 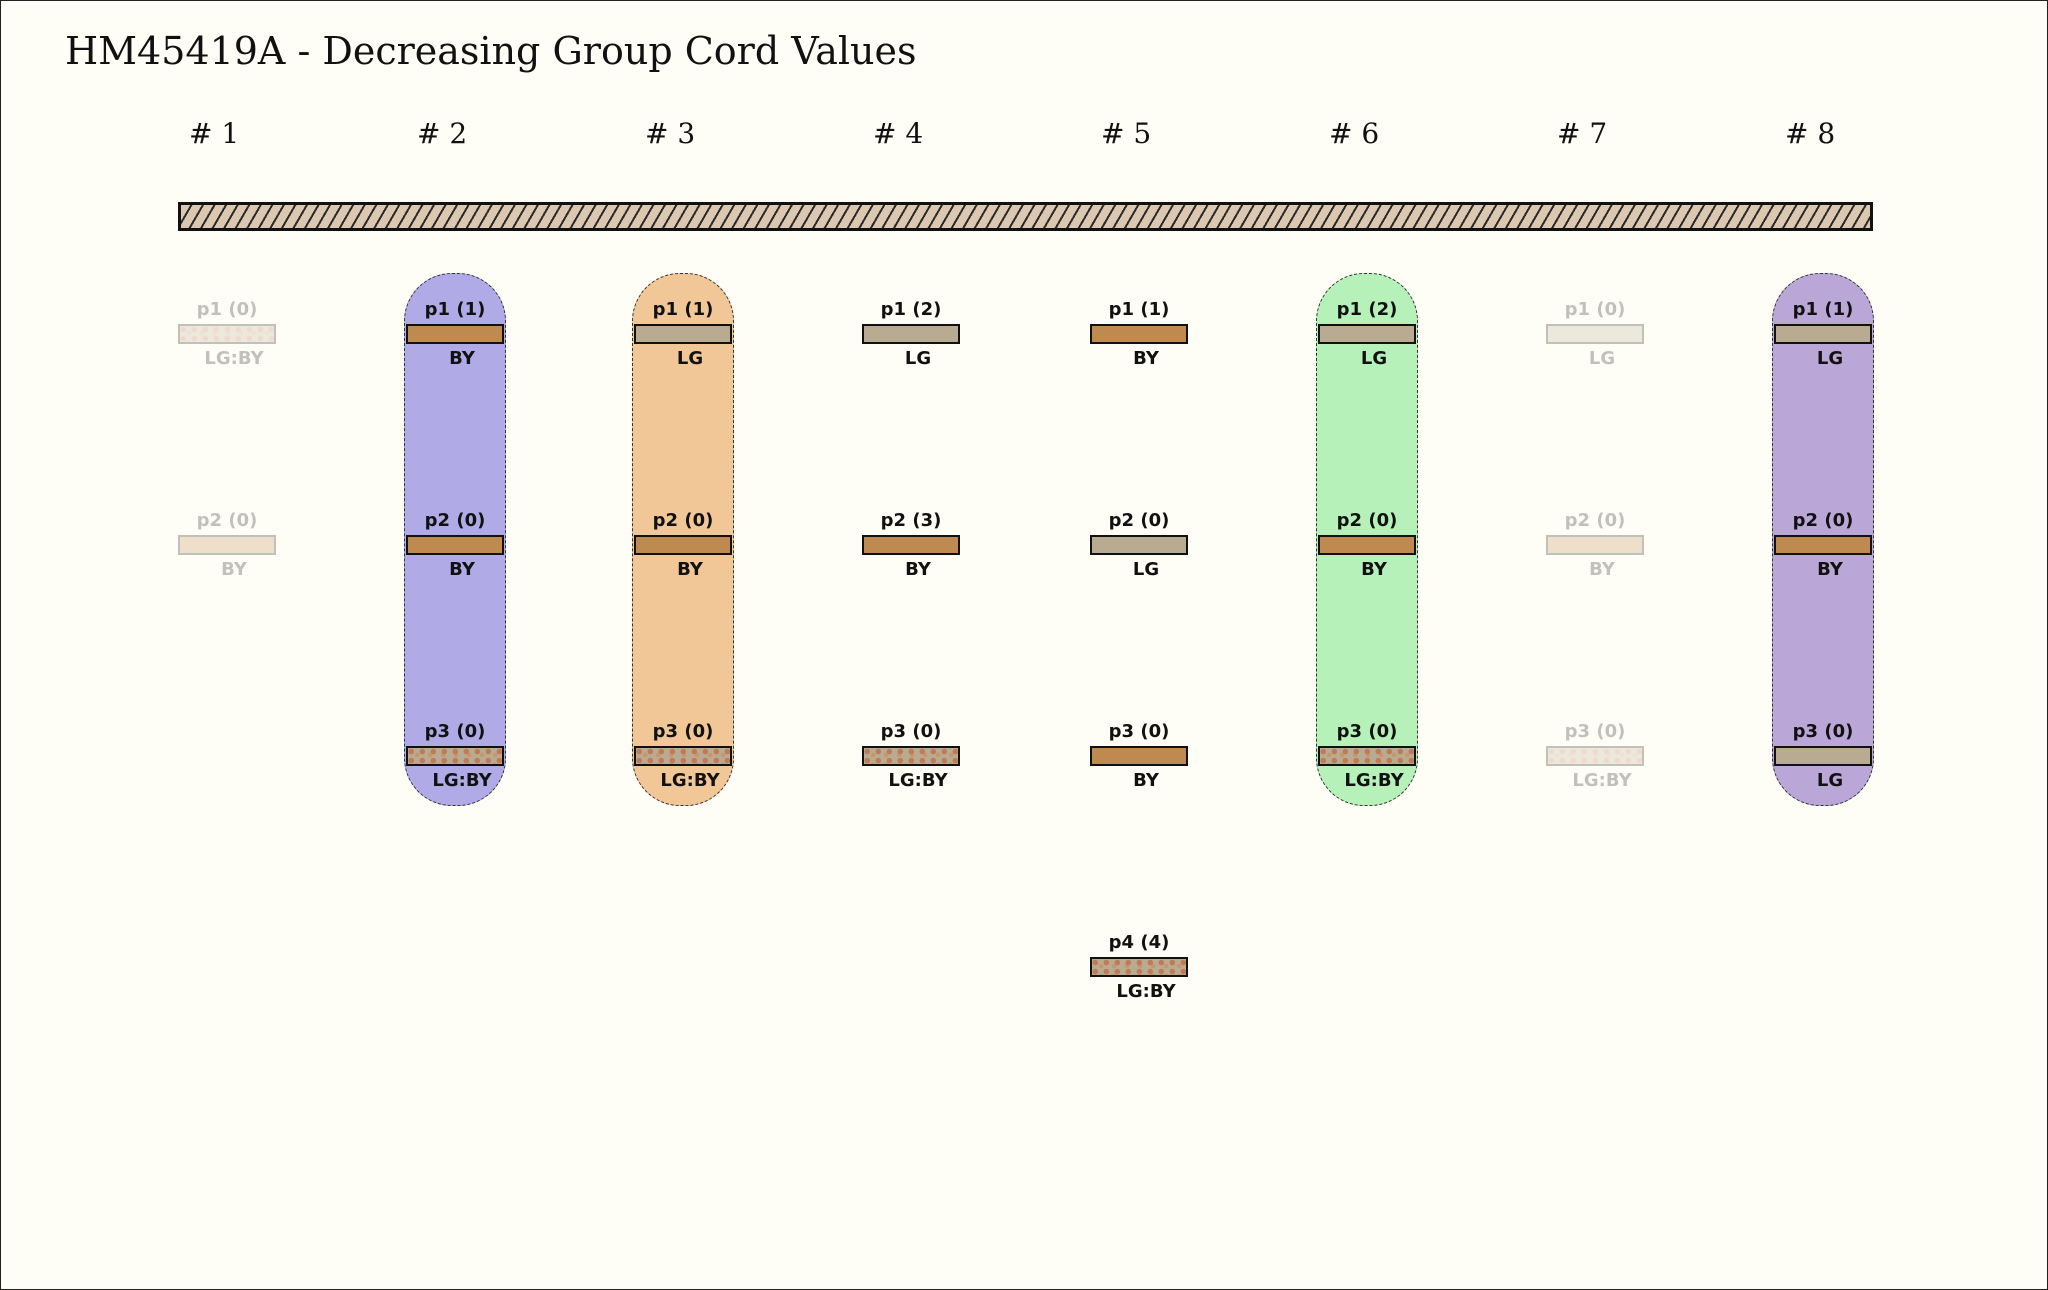 What do you see at coordinates (1810, 133) in the screenshot?
I see `group-label: # 8` at bounding box center [1810, 133].